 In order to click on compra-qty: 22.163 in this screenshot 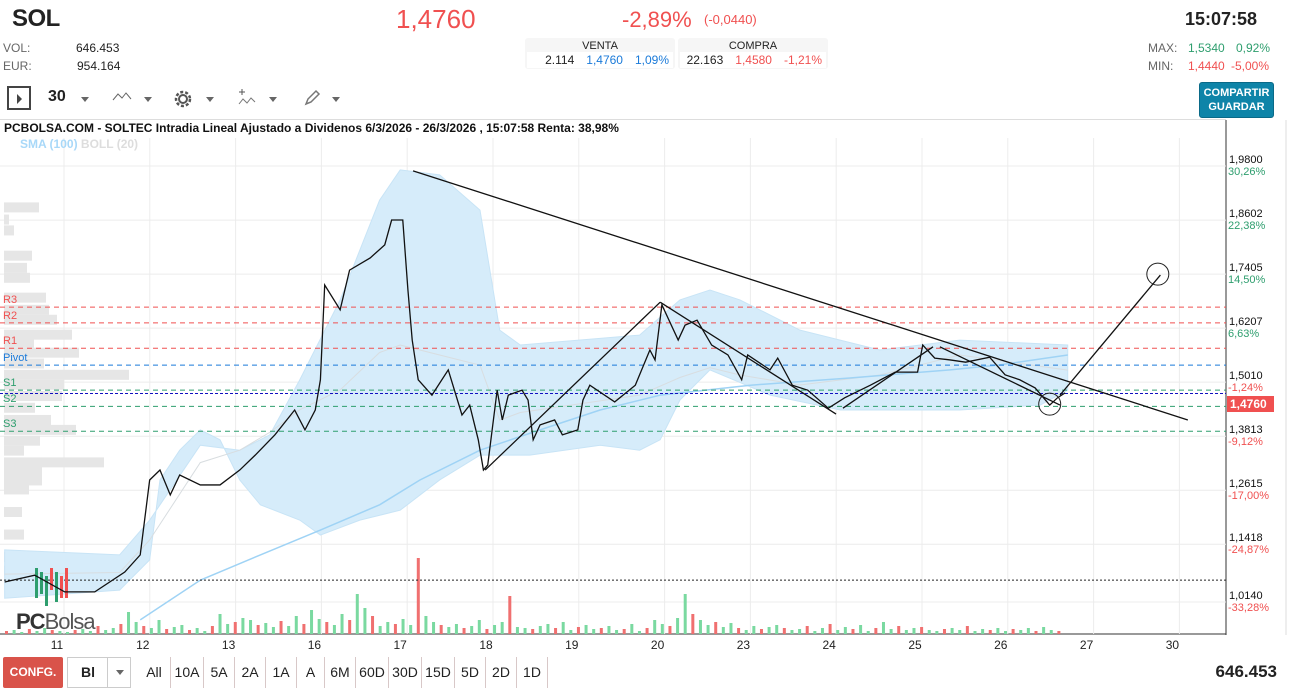, I will do `click(705, 60)`.